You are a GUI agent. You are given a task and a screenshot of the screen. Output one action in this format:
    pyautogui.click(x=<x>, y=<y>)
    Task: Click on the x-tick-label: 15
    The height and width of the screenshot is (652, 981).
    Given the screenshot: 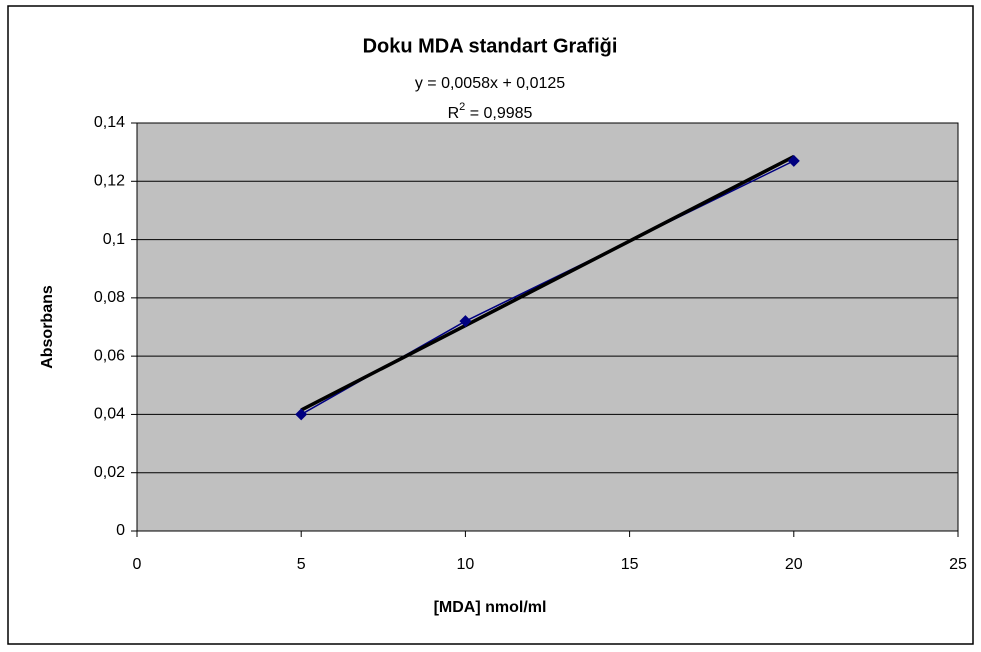 What is the action you would take?
    pyautogui.click(x=630, y=564)
    